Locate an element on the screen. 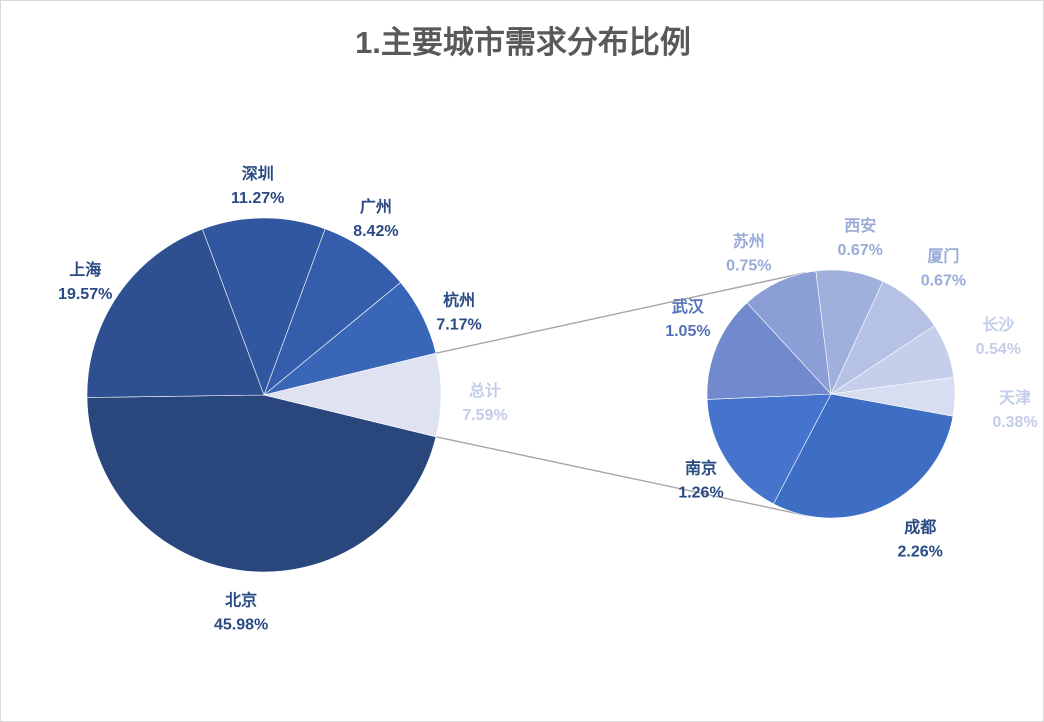  sec-label-7: 天津 0.38% is located at coordinates (1014, 410).